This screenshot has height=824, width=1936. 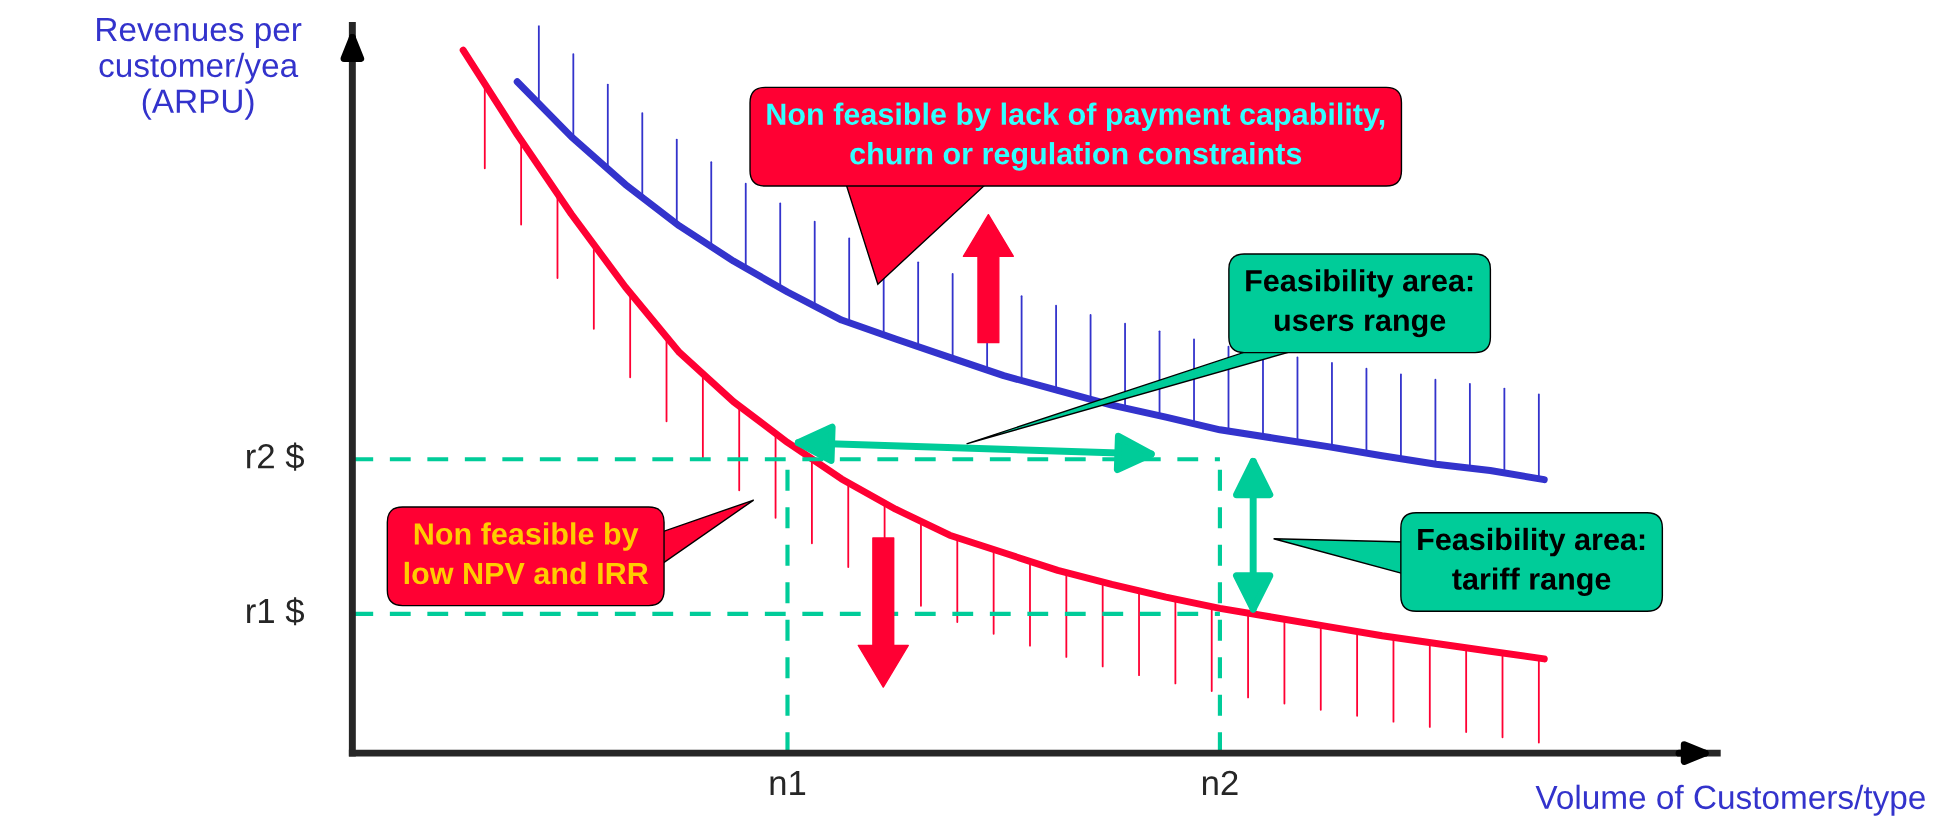 I want to click on ref-line-label: r2 $, so click(x=276, y=456).